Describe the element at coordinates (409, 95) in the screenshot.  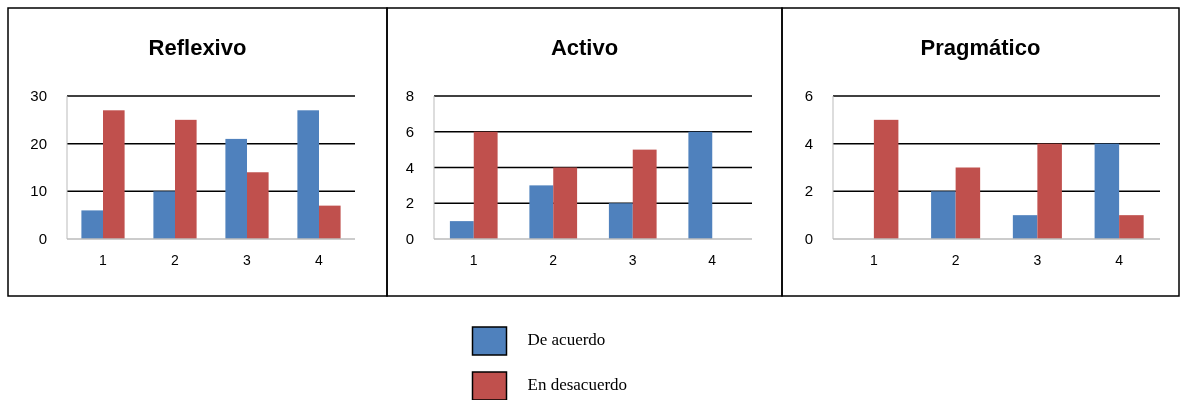
I see `y-tick-label: 8` at that location.